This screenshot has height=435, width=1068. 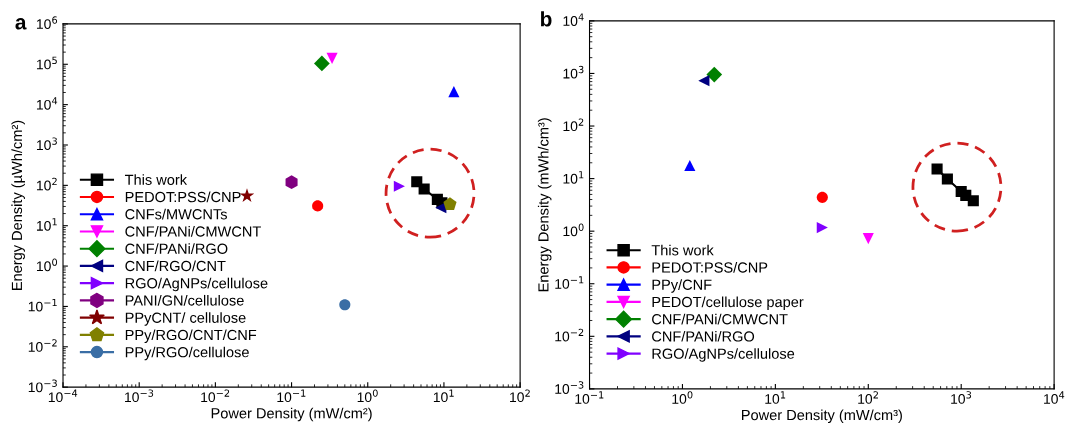 I want to click on legend-label: PPy/RGO/cellulose, so click(x=187, y=353).